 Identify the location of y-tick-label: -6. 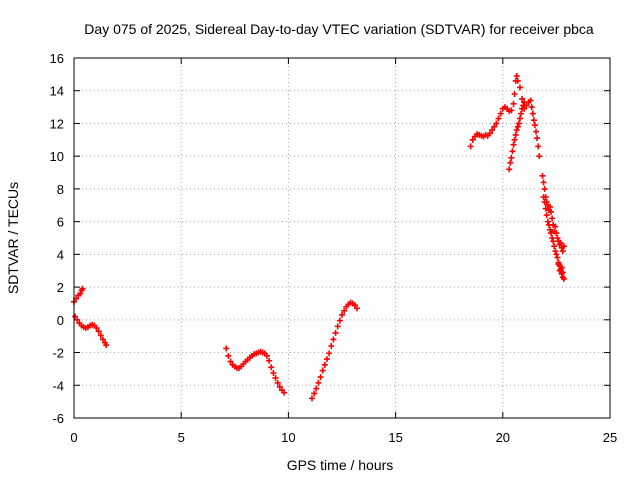
(58, 418).